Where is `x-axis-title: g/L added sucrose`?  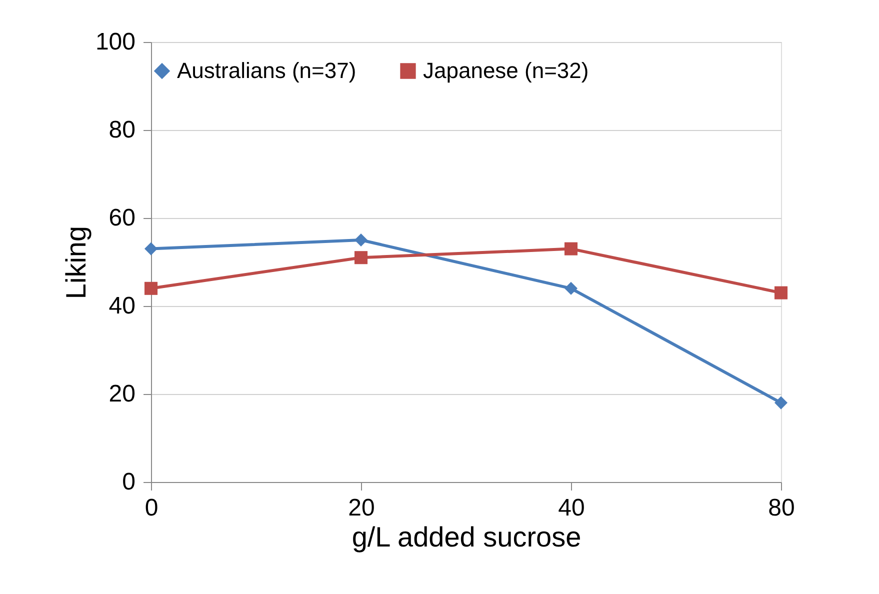
x-axis-title: g/L added sucrose is located at coordinates (467, 537).